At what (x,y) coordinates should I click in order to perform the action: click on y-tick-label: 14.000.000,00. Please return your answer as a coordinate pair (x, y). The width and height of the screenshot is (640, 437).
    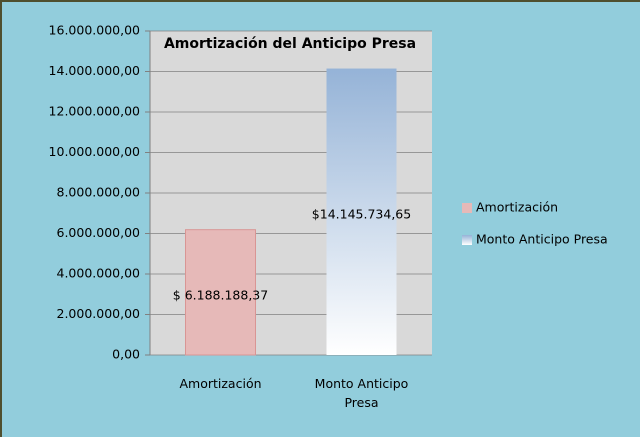
    Looking at the image, I should click on (94, 70).